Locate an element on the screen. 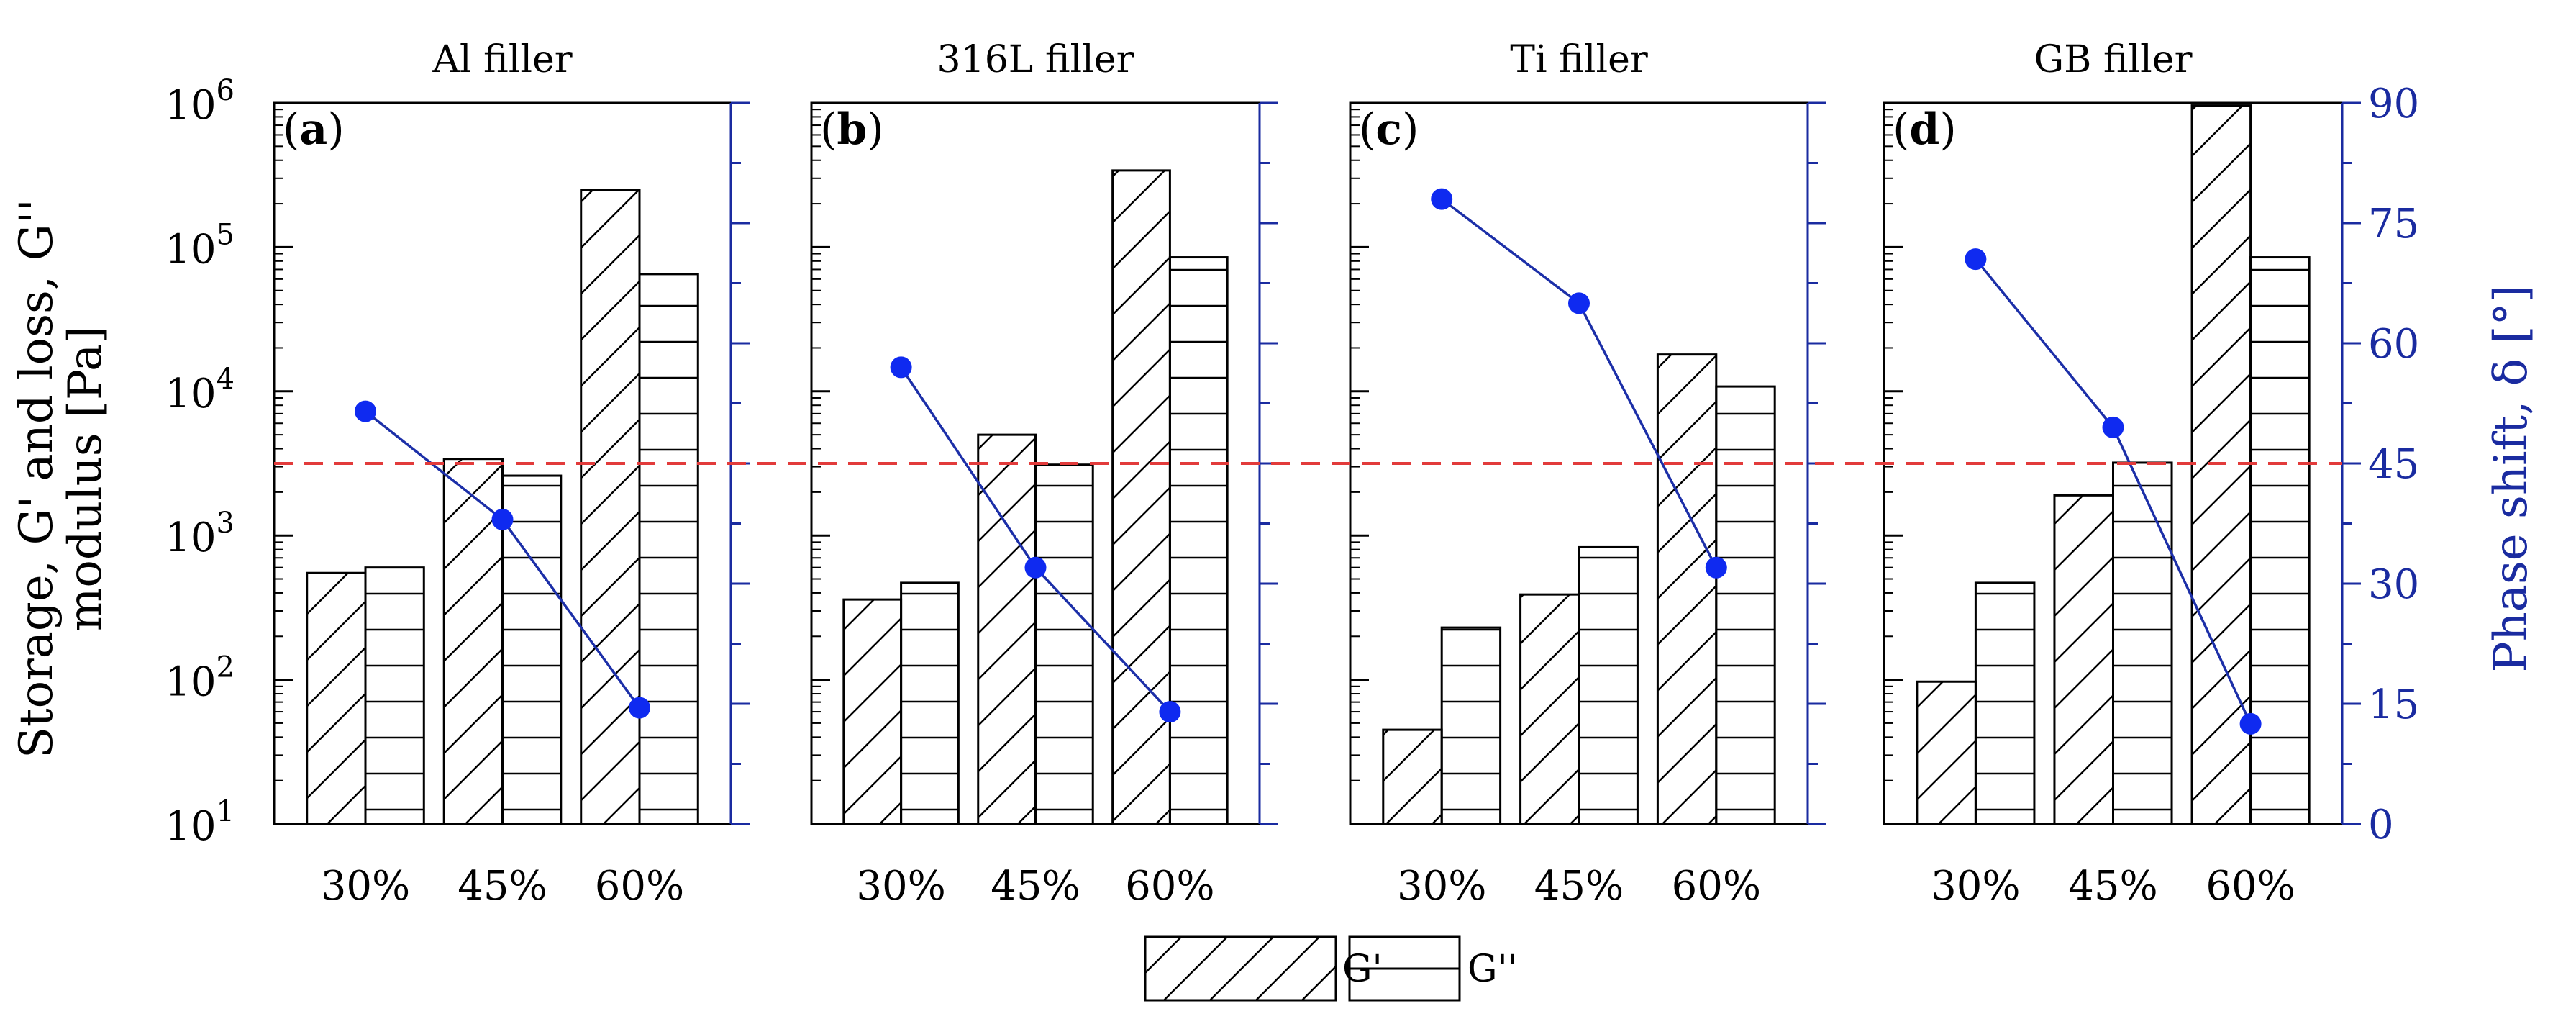  right-tick-label: 60 is located at coordinates (2393, 344).